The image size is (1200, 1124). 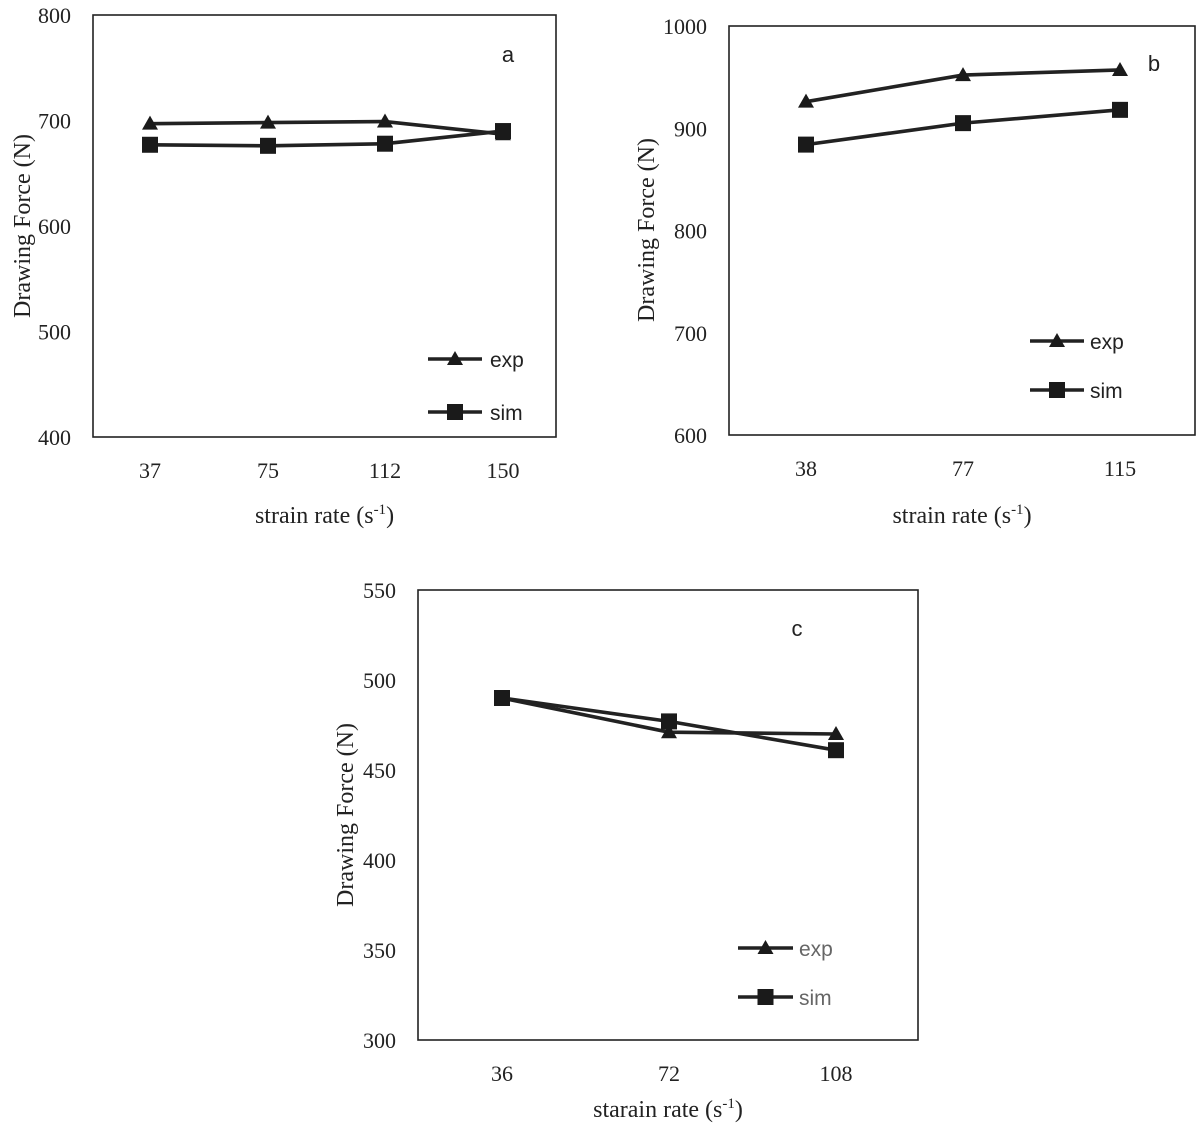 I want to click on x-tick-label: 108, so click(x=836, y=1073).